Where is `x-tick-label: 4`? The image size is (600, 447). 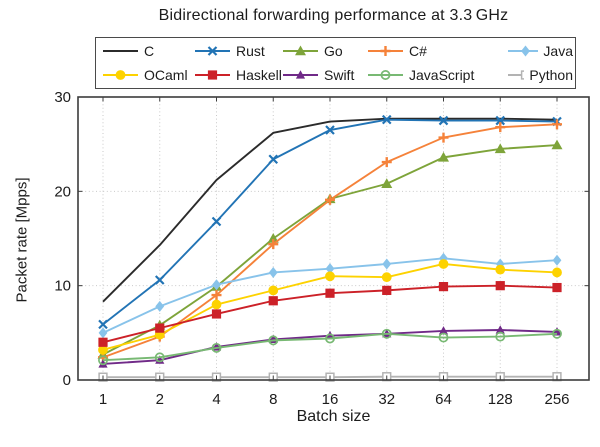
x-tick-label: 4 is located at coordinates (216, 399).